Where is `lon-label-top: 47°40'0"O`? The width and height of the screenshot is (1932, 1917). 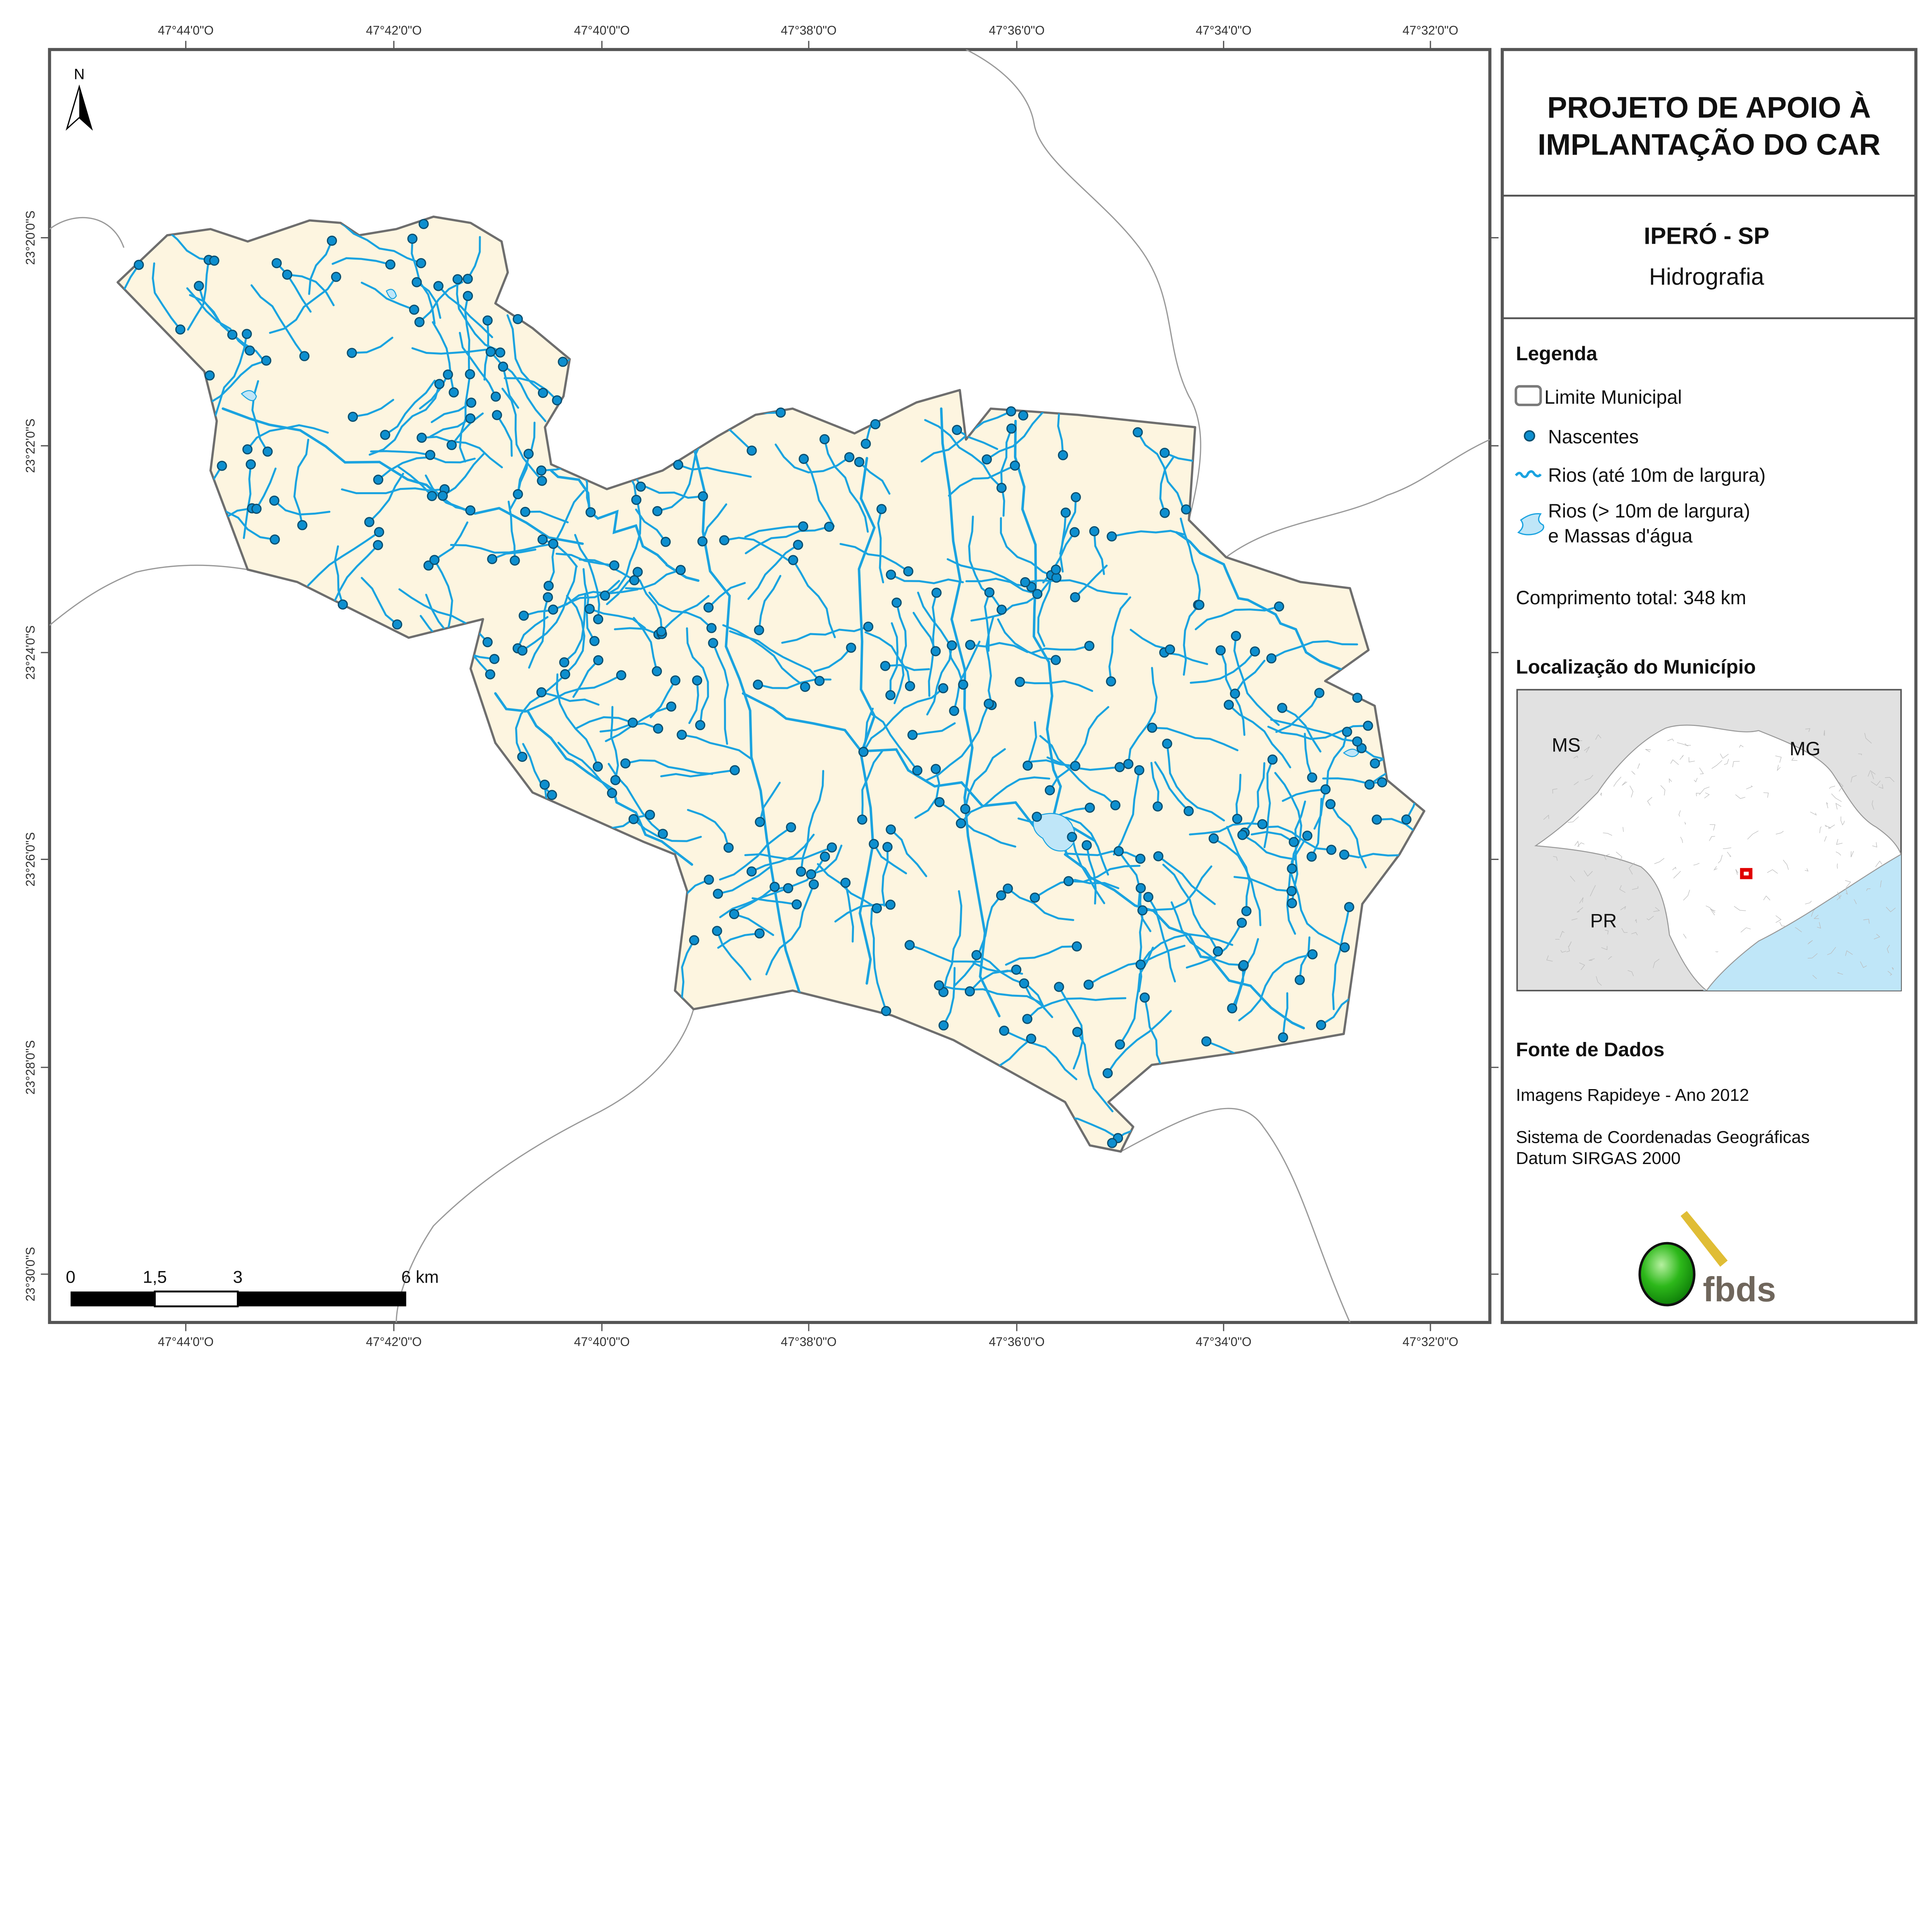
lon-label-top: 47°40'0"O is located at coordinates (602, 31).